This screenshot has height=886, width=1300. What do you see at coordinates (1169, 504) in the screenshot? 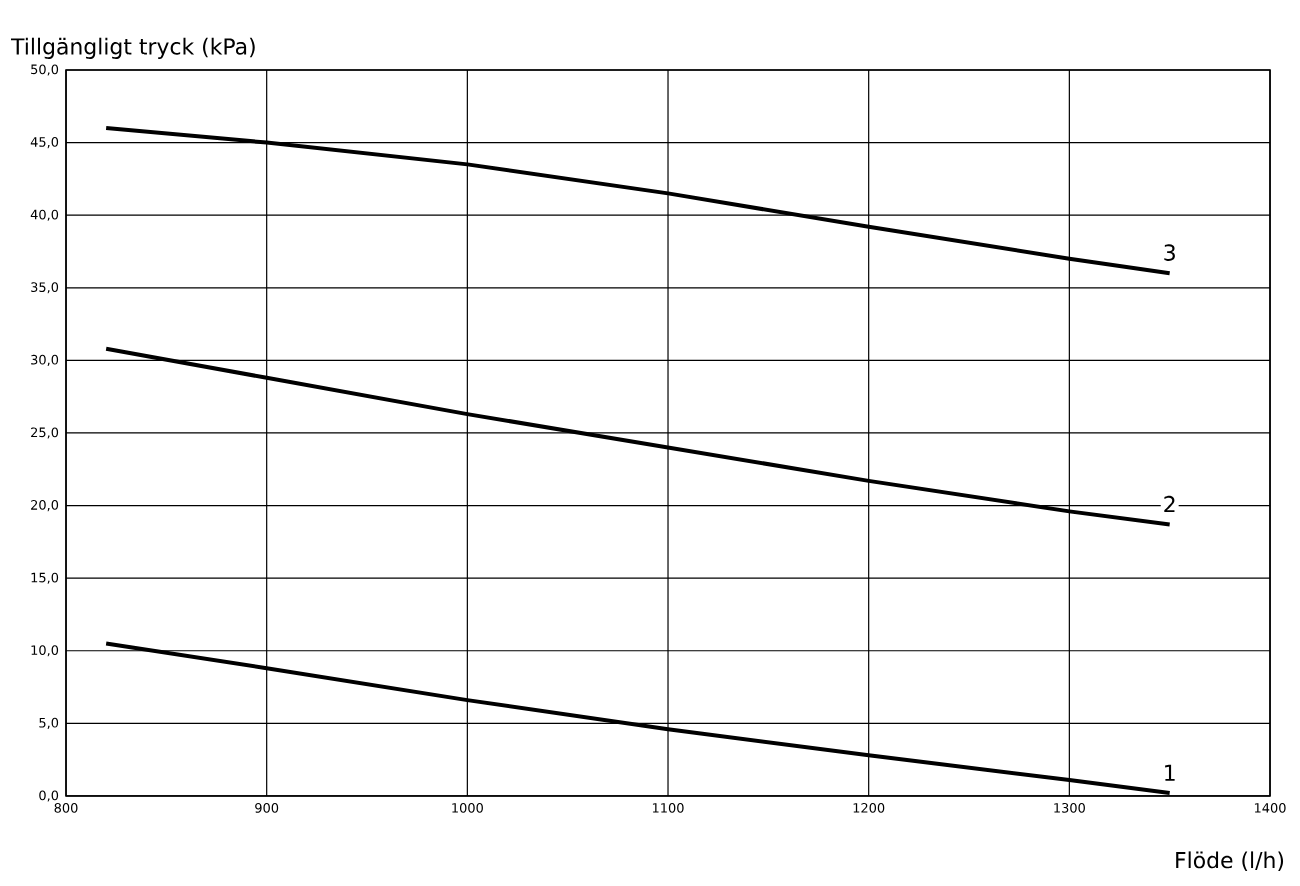
I see `series-label: 2` at bounding box center [1169, 504].